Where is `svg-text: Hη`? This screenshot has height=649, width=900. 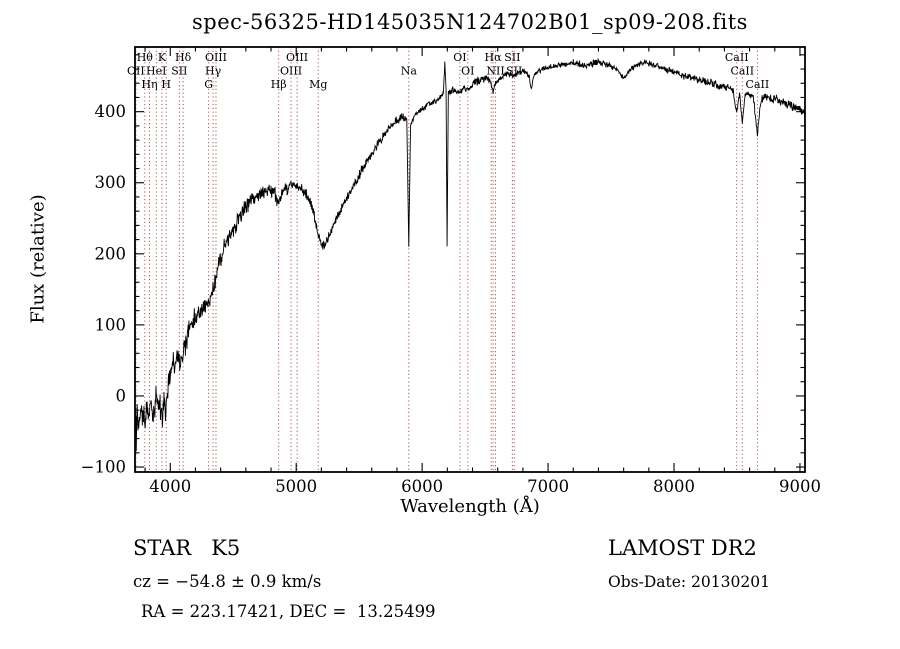 svg-text: Hη is located at coordinates (149, 84).